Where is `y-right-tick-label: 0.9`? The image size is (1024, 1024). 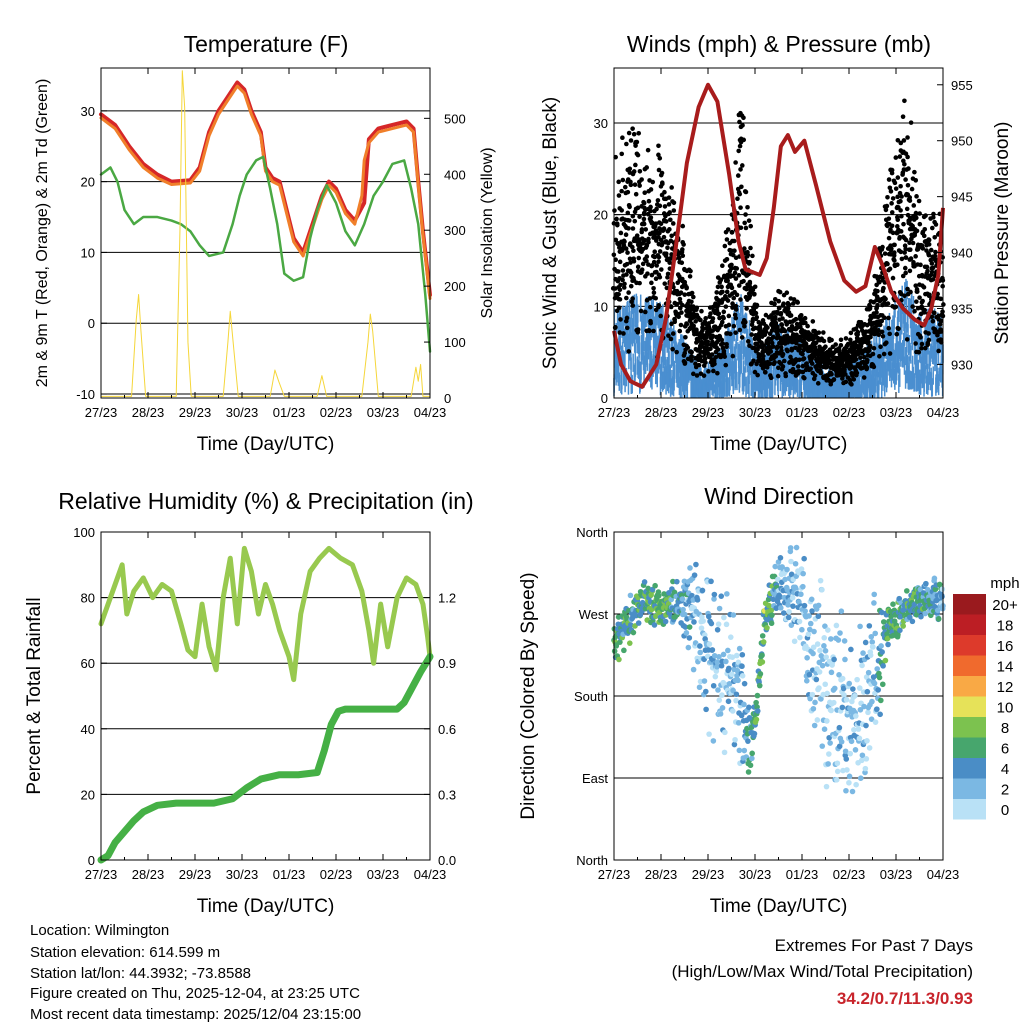
y-right-tick-label: 0.9 is located at coordinates (447, 663).